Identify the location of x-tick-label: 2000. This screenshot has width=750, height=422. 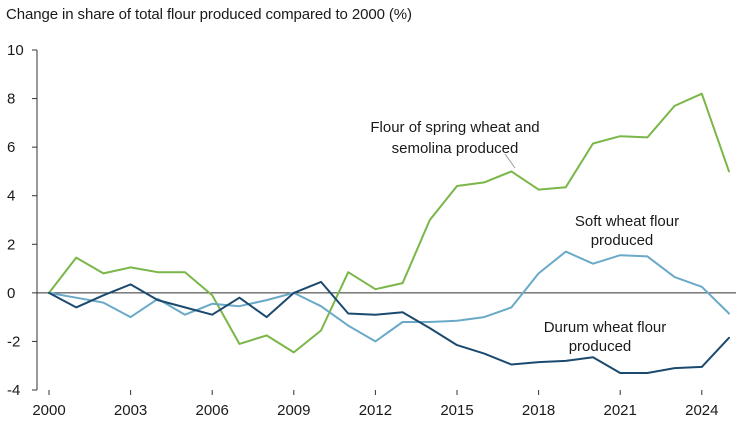
(48, 410).